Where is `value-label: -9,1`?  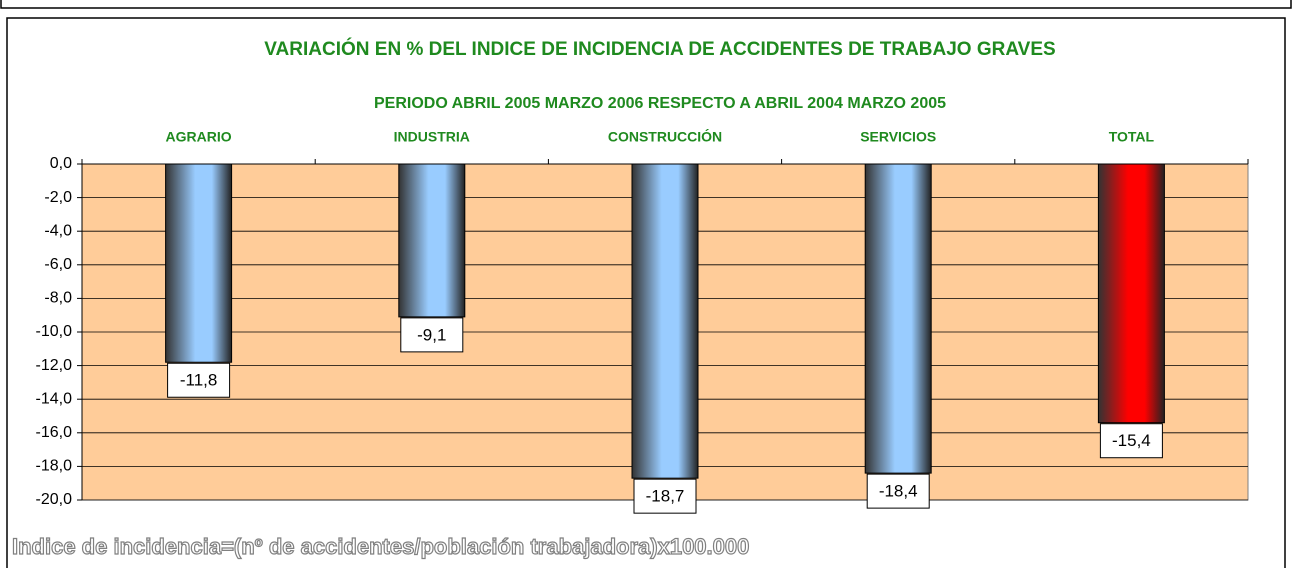 value-label: -9,1 is located at coordinates (431, 334).